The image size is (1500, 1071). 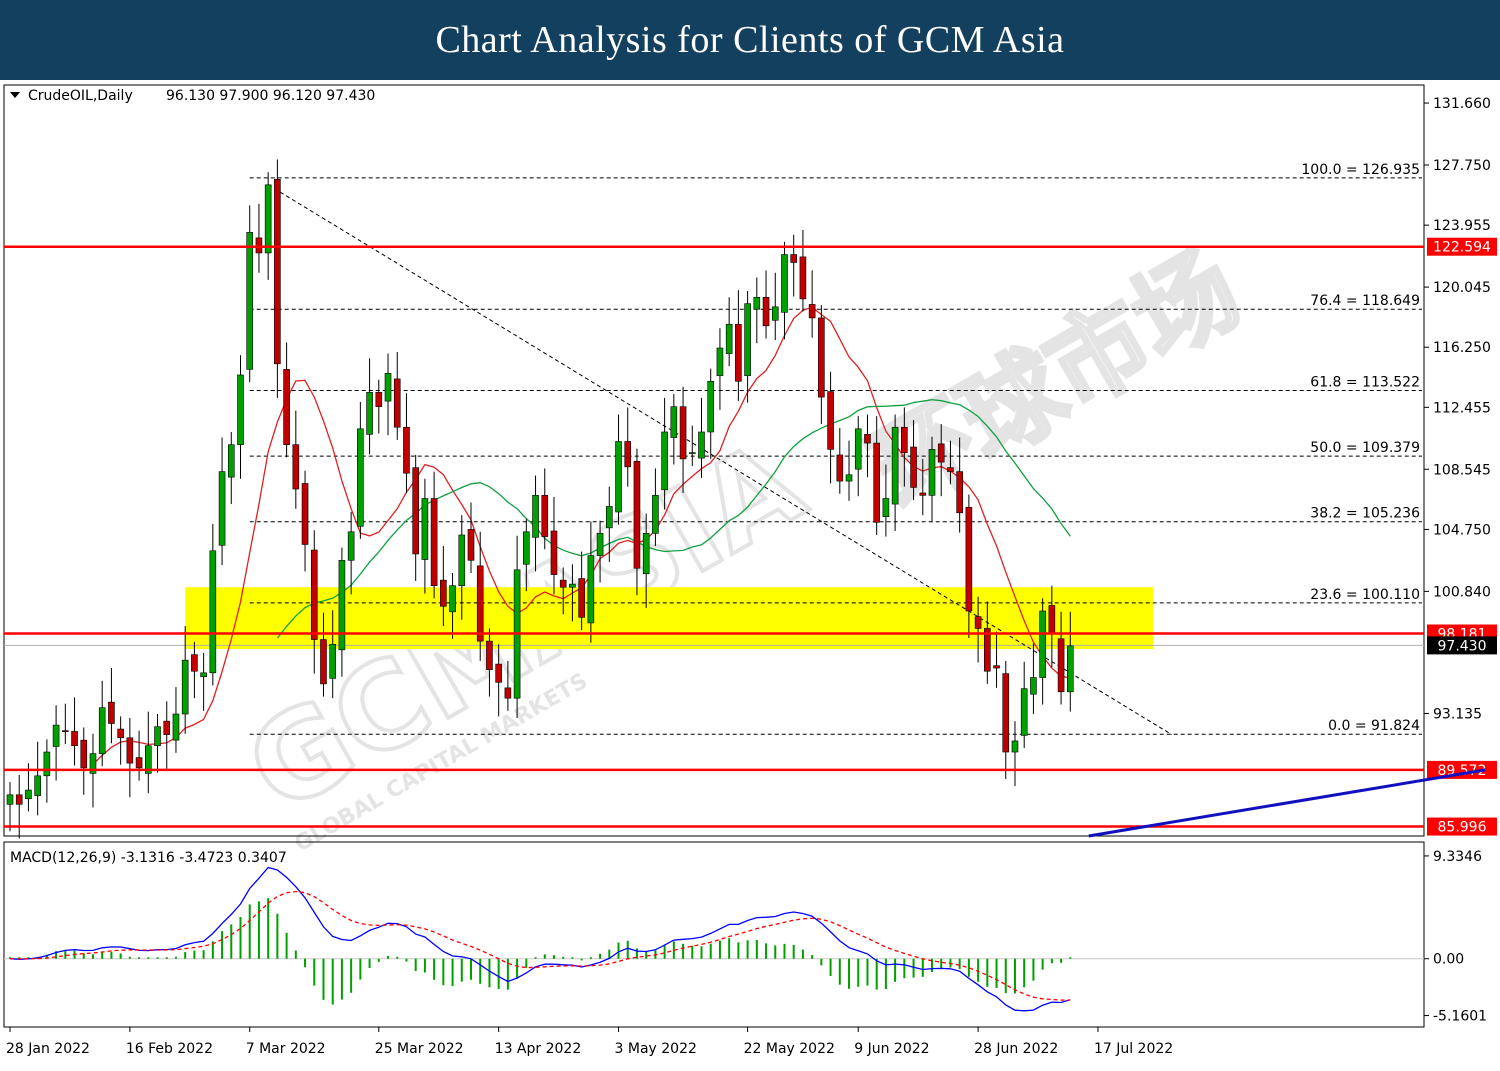 What do you see at coordinates (1457, 714) in the screenshot?
I see `y-tick-label: 93.135` at bounding box center [1457, 714].